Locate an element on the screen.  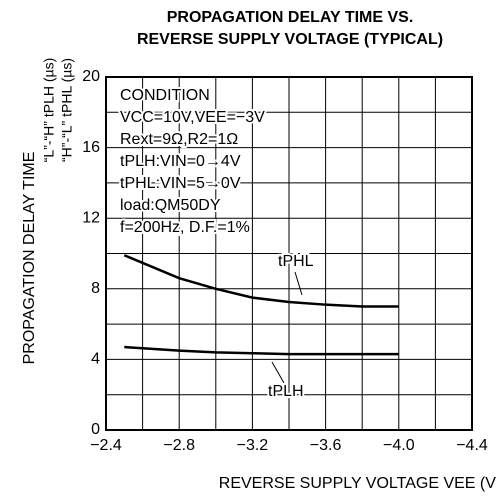
condition-text: load:QM50DY is located at coordinates (170, 205).